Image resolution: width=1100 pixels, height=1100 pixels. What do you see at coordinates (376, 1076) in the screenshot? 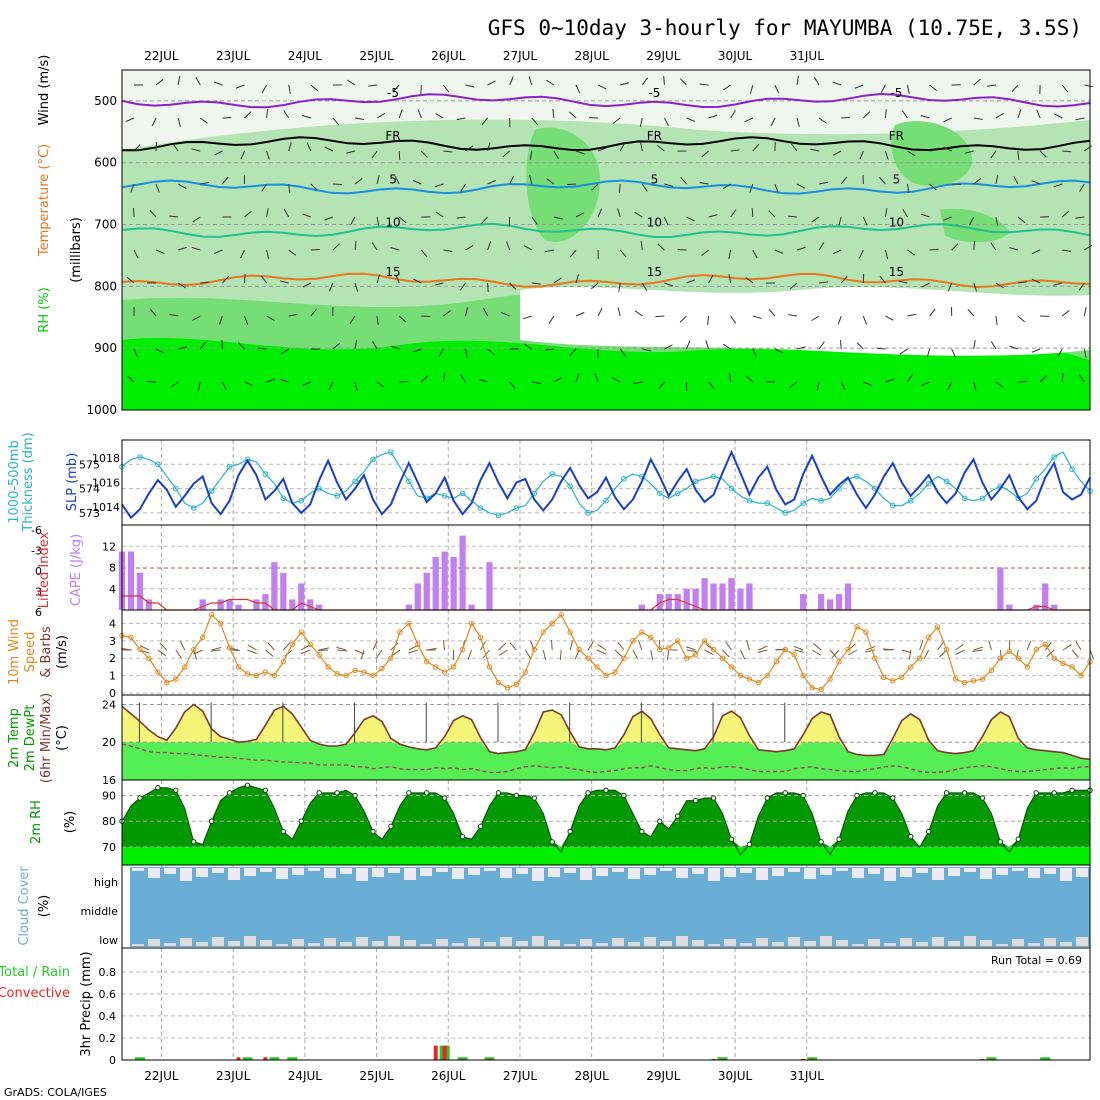
I see `day-label-bottom: 25JUL` at bounding box center [376, 1076].